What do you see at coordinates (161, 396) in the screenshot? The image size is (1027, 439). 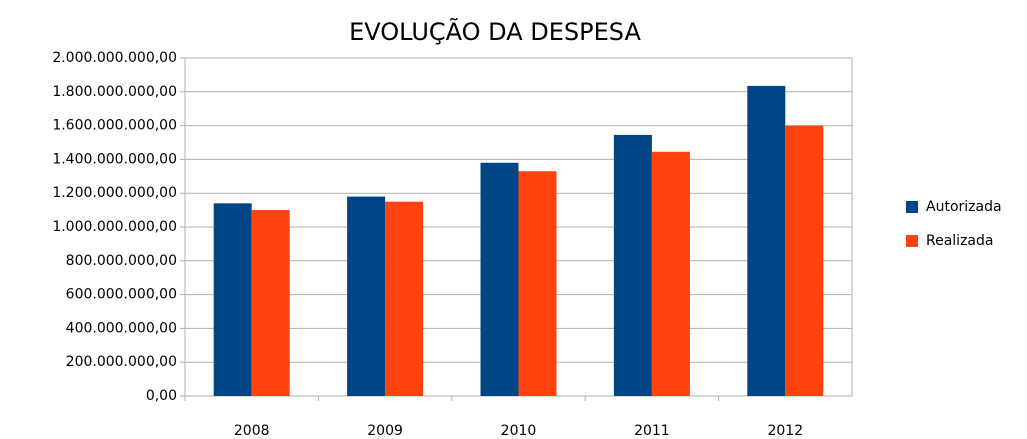 I see `y-tick-label: 0,00` at bounding box center [161, 396].